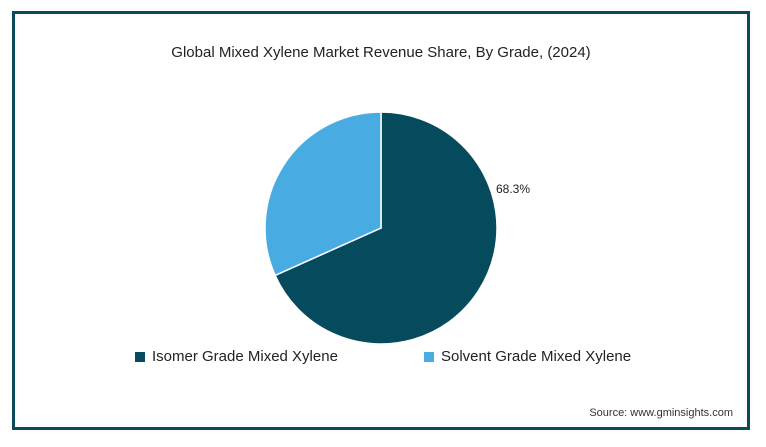 The height and width of the screenshot is (447, 766). Describe the element at coordinates (429, 356) in the screenshot. I see `legend-swatch-solvent` at that location.